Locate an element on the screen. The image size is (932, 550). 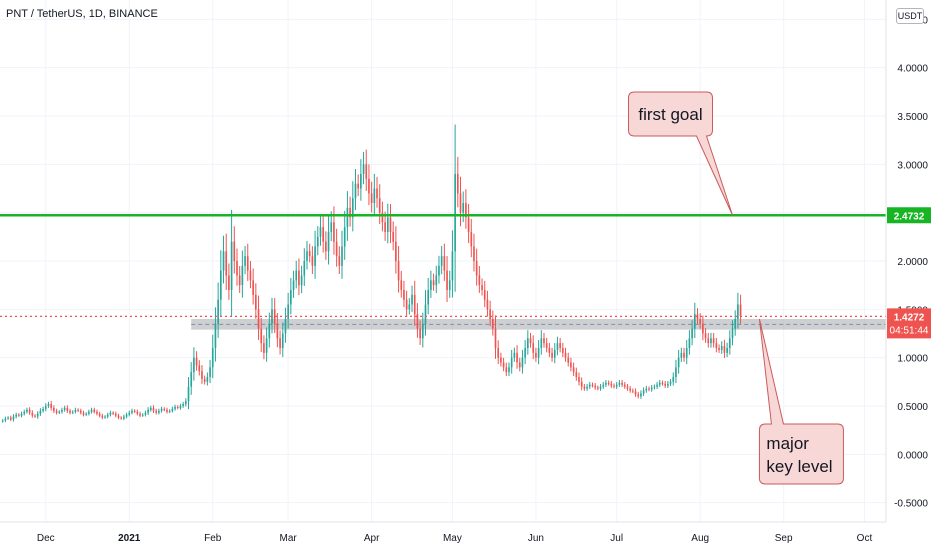
time-tick-label: Dec is located at coordinates (46, 538).